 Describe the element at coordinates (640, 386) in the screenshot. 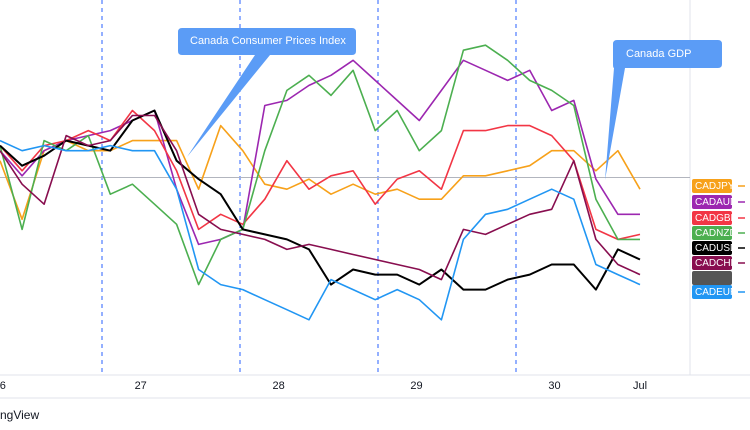

I see `x-tick-label: Jul` at that location.